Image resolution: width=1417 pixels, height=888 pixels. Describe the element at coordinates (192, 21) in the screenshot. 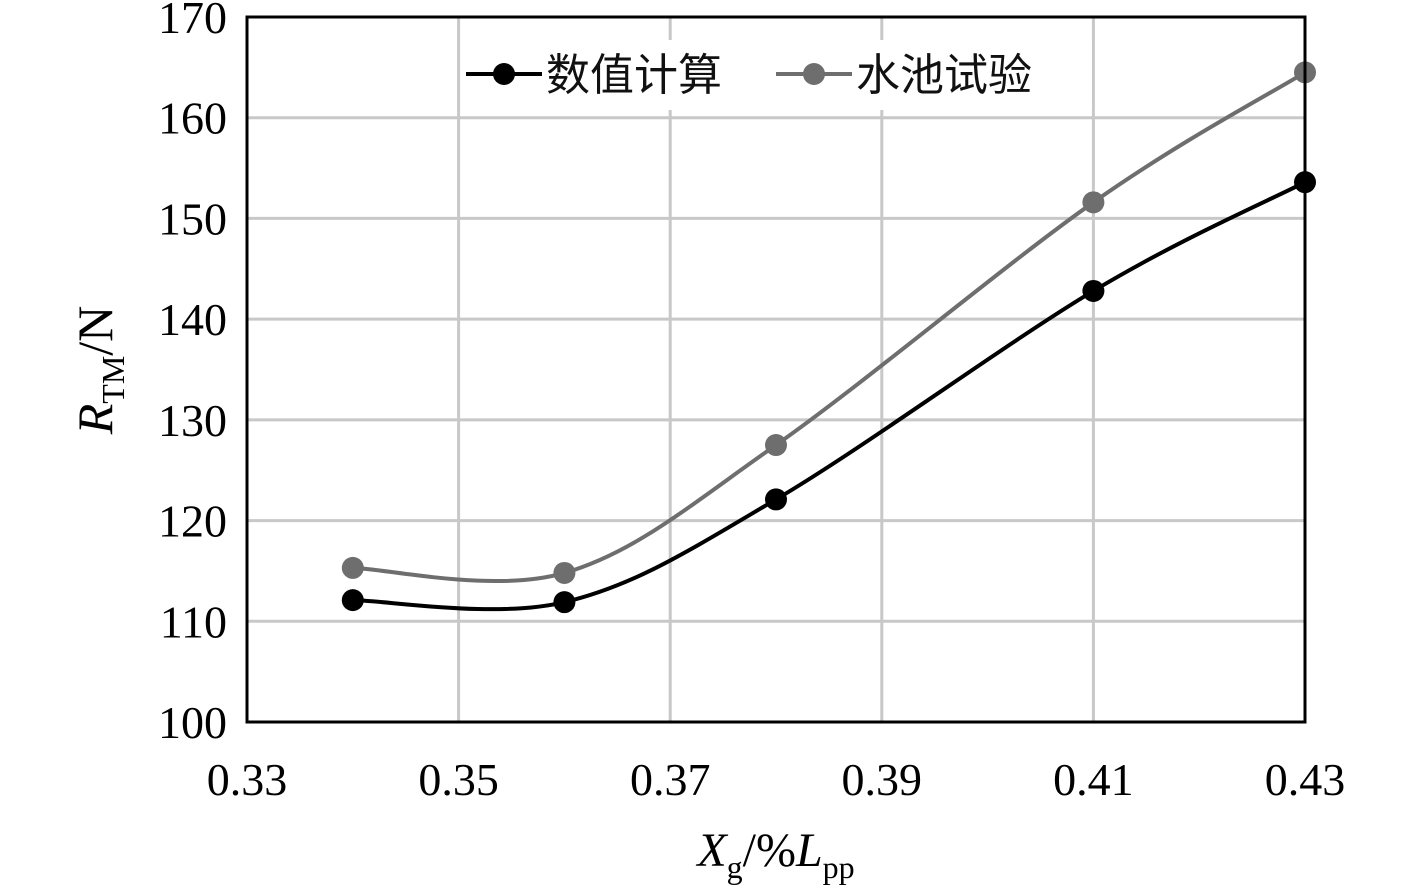

I see `y-tick-label: 170` at that location.